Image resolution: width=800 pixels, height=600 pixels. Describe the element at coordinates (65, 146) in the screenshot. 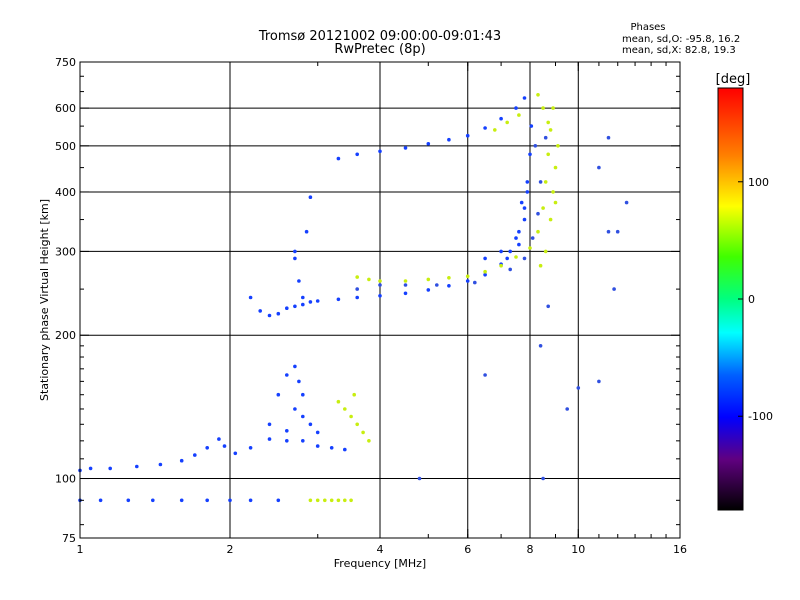

I see `y-tick-label: 500` at that location.